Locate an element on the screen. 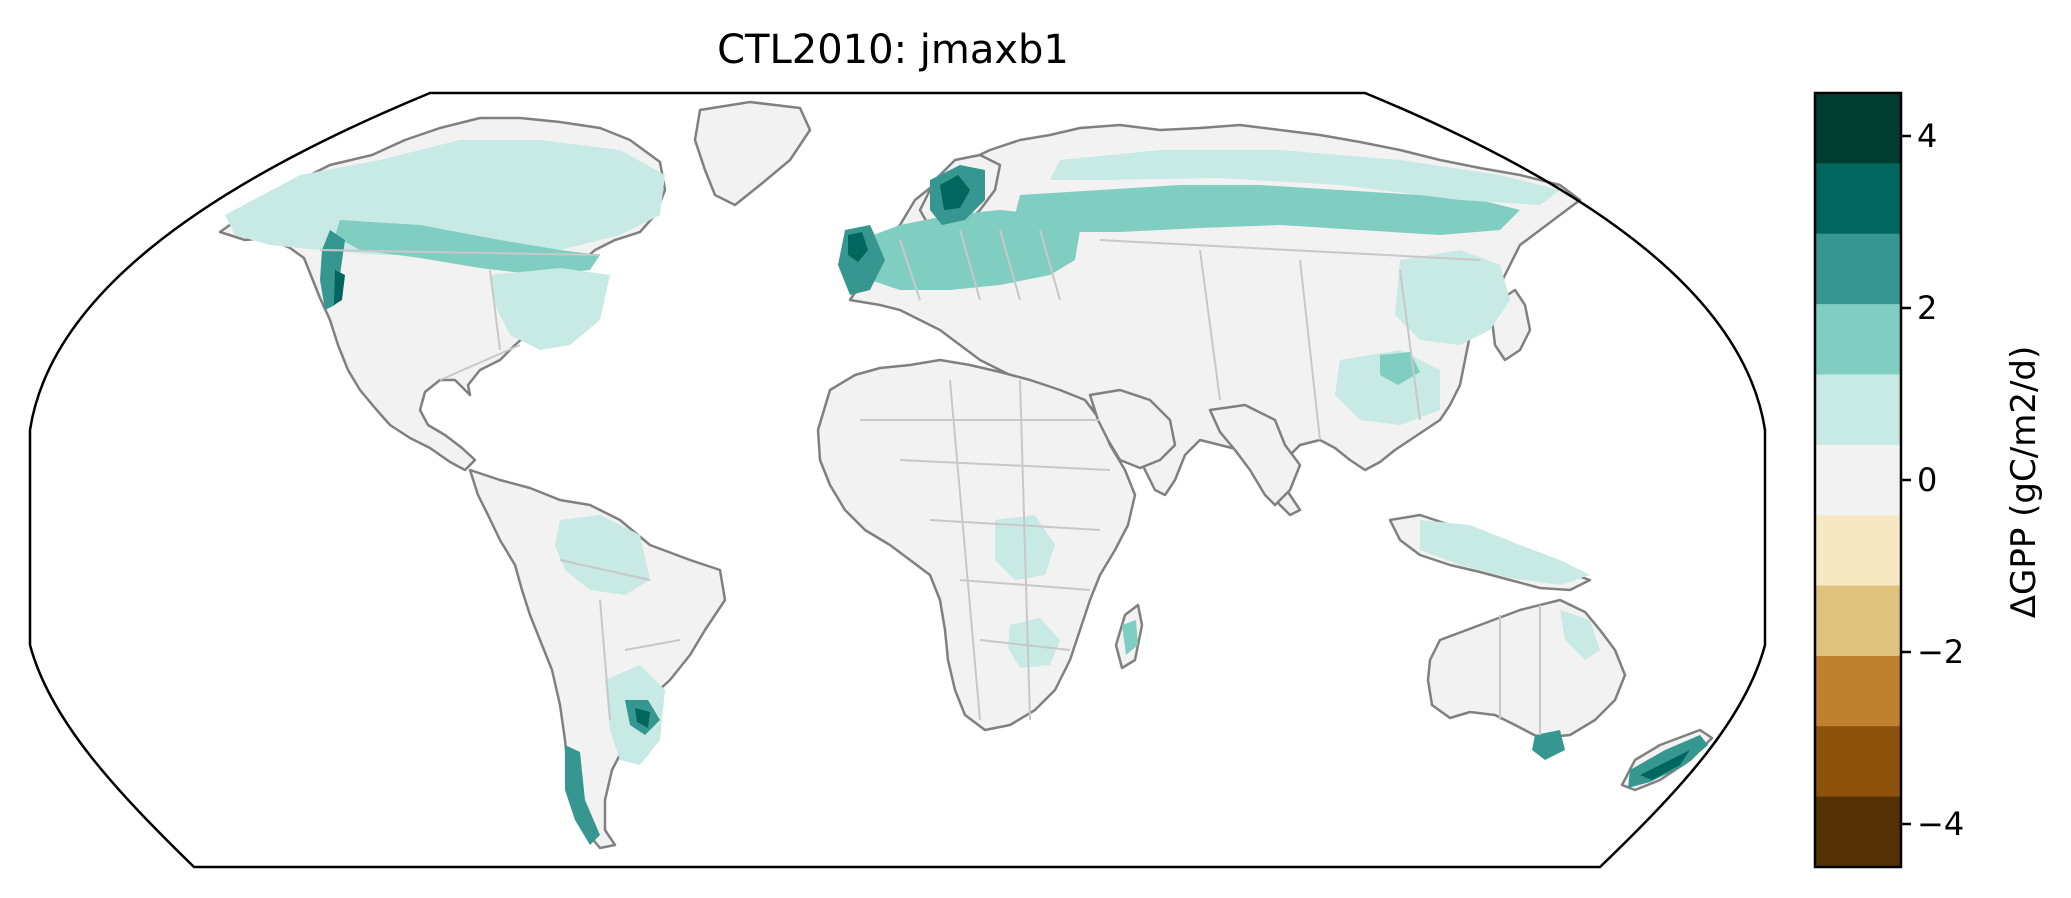 The height and width of the screenshot is (898, 2071). anomaly-patch-na-boreal is located at coordinates (445, 200).